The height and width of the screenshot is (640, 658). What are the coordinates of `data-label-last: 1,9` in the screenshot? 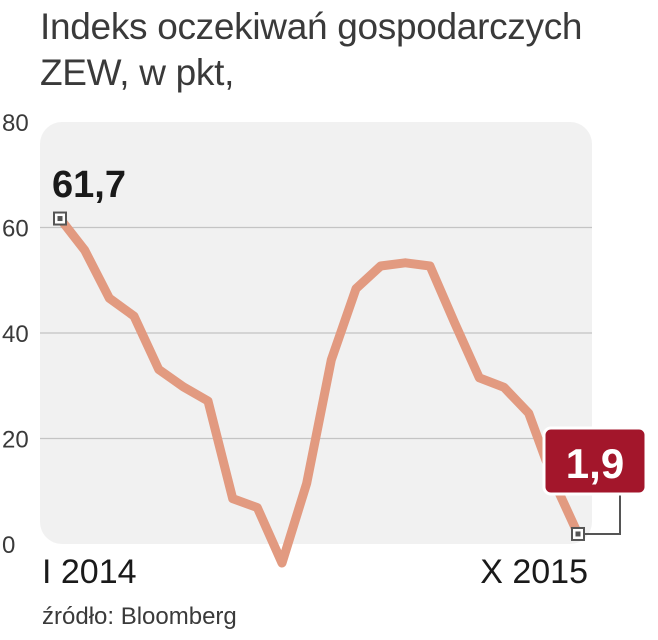 It's located at (595, 463).